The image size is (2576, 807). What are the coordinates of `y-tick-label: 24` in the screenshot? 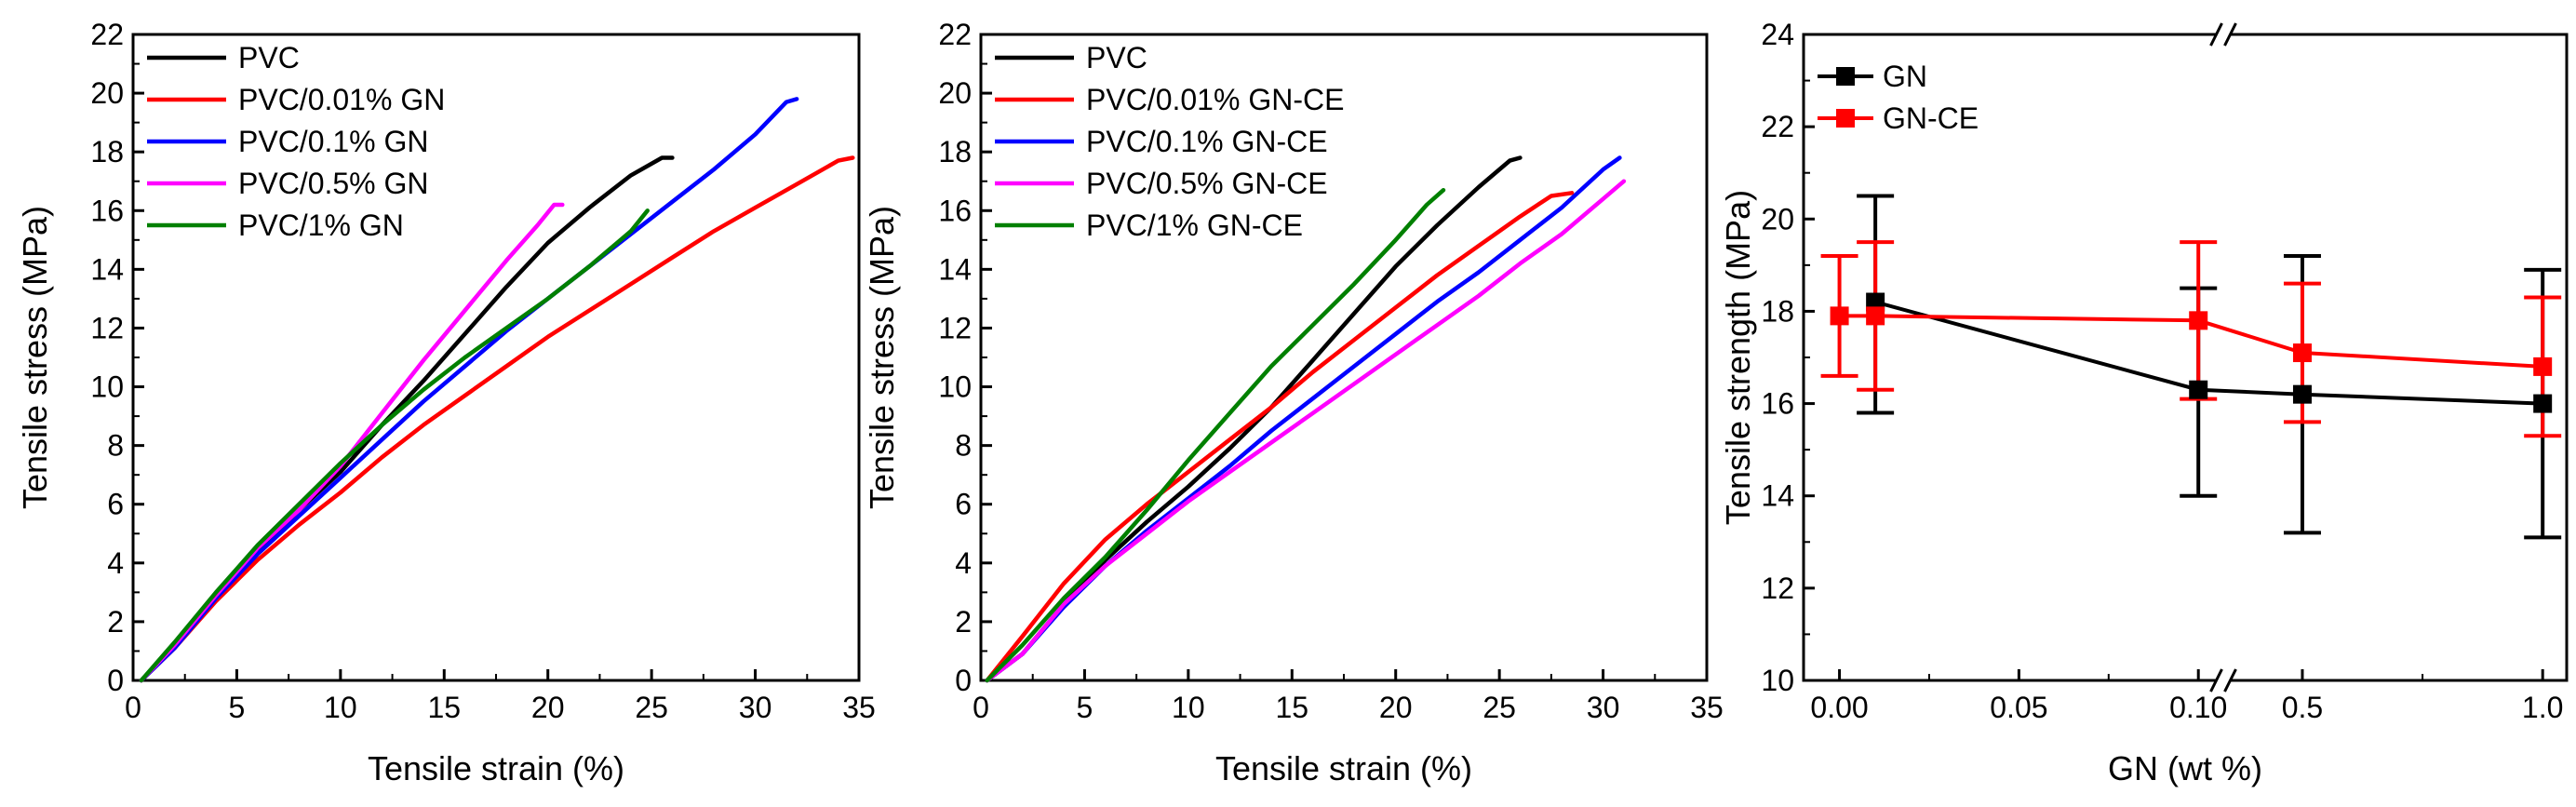 It's located at (1777, 34).